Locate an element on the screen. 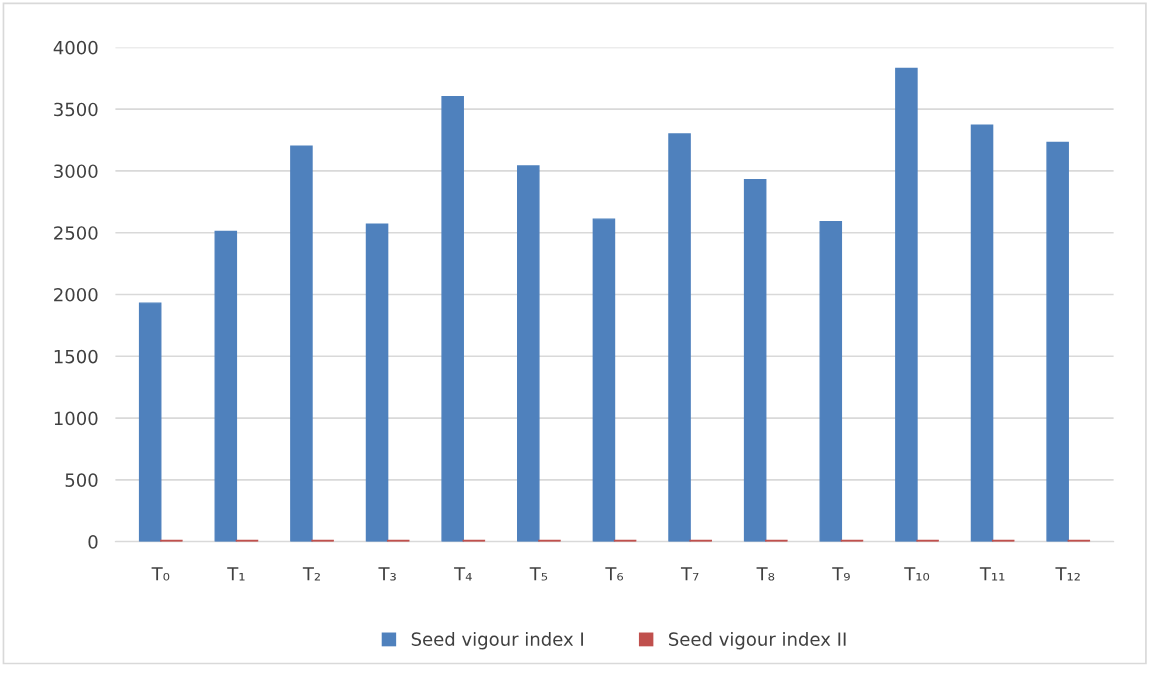 This screenshot has width=1154, height=677. legend-label: Seed vigour index I is located at coordinates (497, 640).